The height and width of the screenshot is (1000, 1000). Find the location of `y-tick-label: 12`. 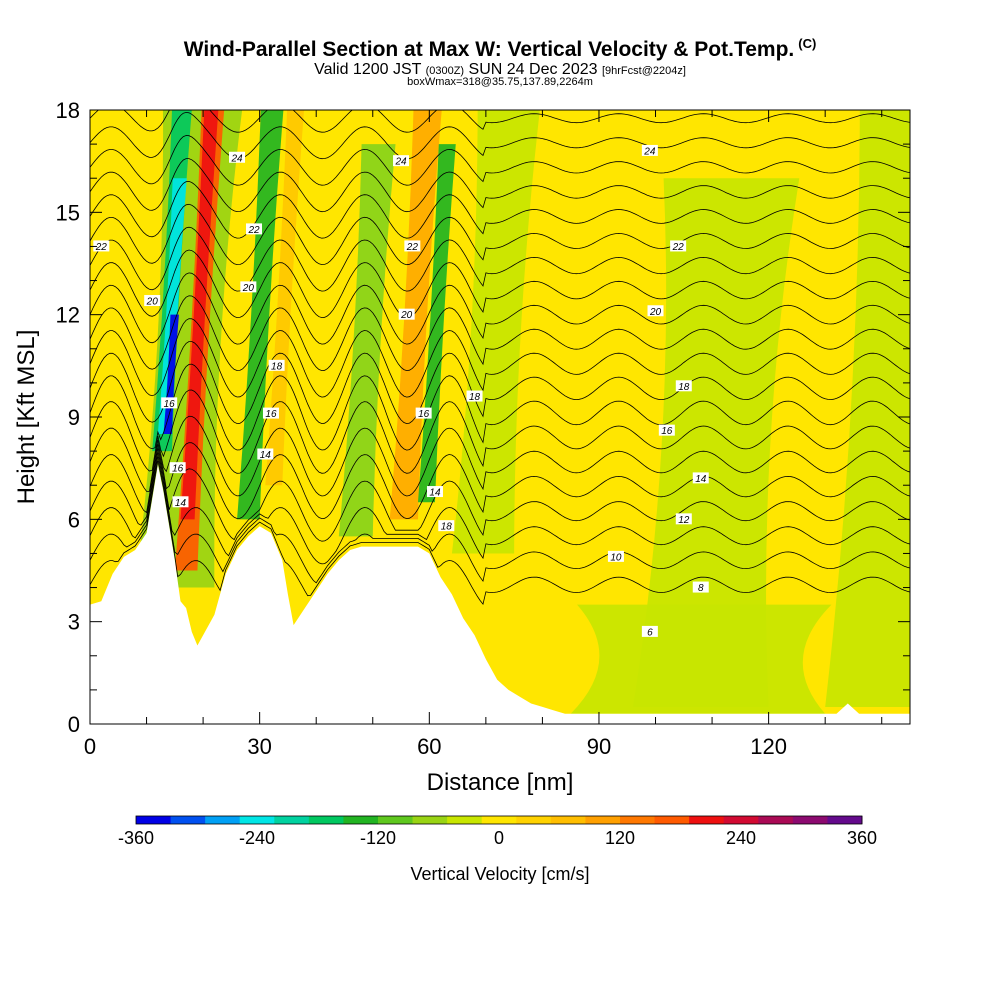

y-tick-label: 12 is located at coordinates (68, 315).